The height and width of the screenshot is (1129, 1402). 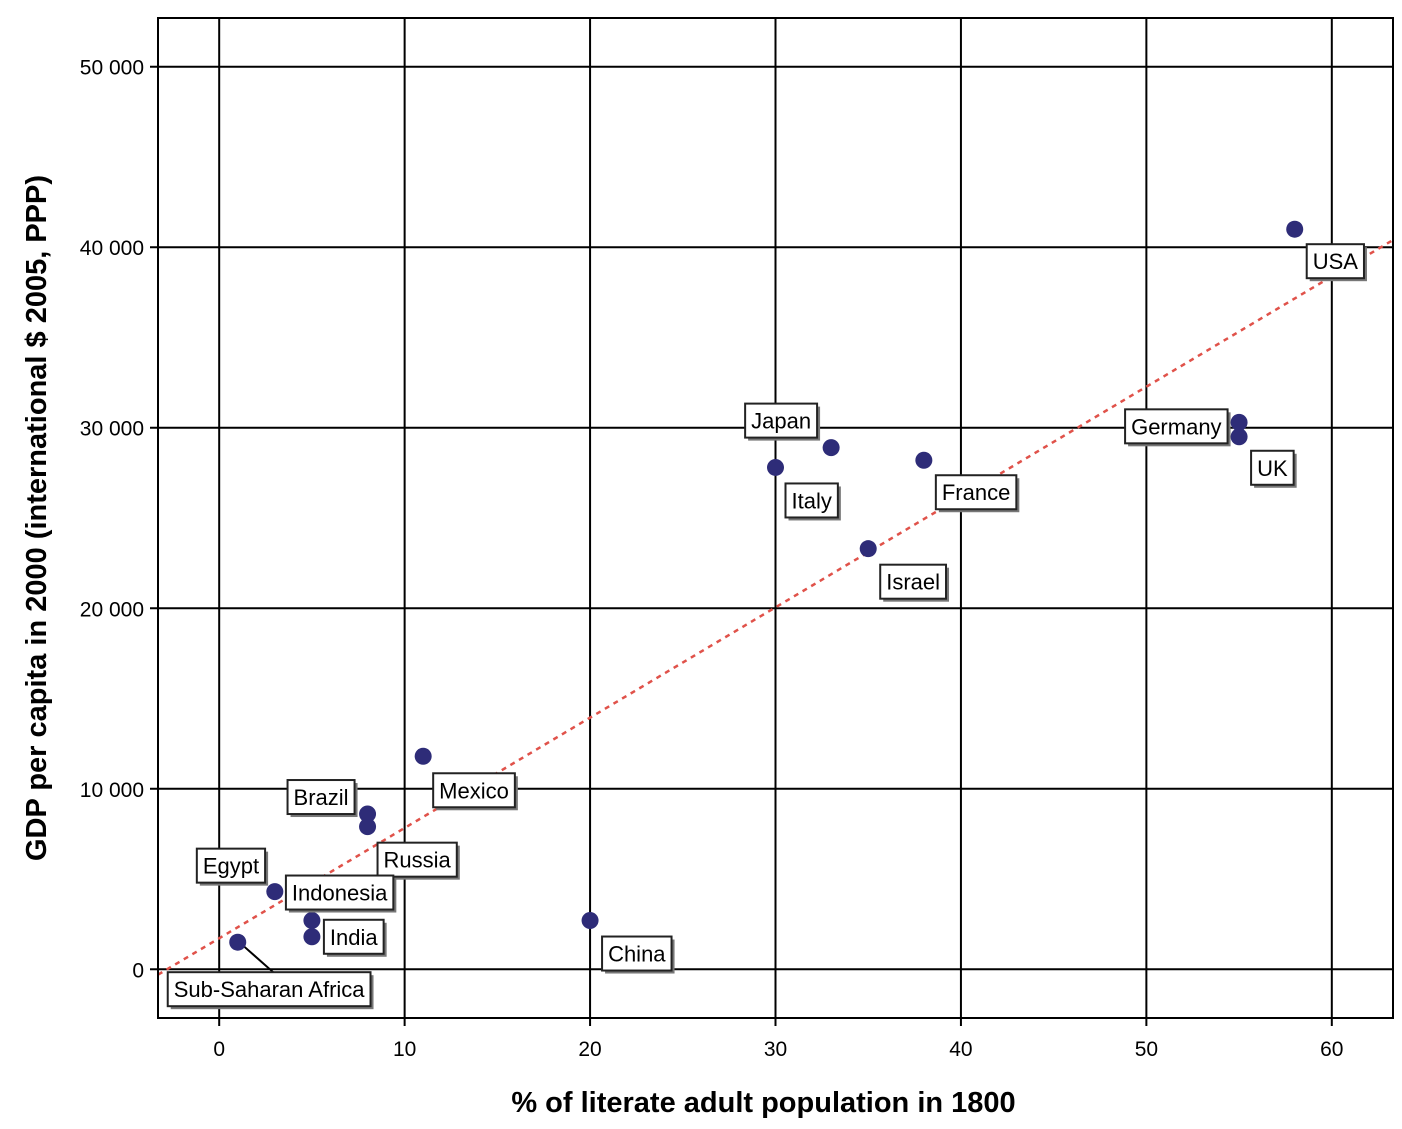 I want to click on point-label-text: Japan, so click(x=781, y=421).